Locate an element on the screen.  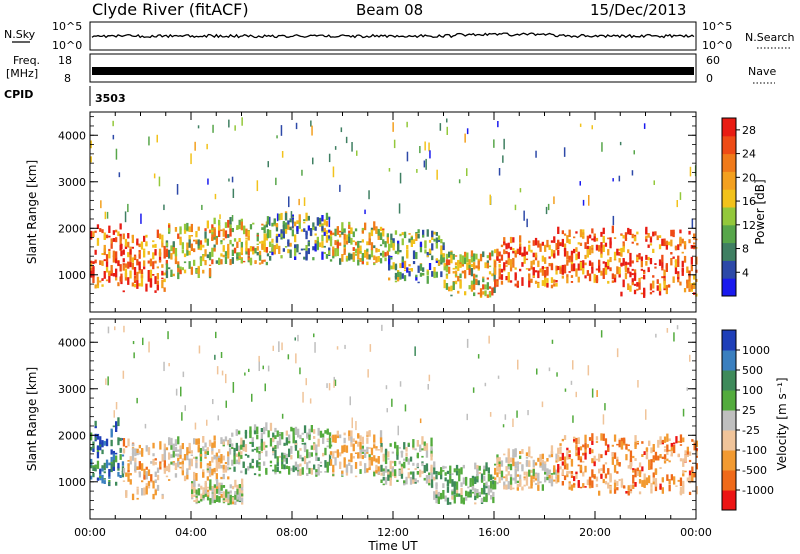
colorbar-tick-label: 24 is located at coordinates (749, 154).